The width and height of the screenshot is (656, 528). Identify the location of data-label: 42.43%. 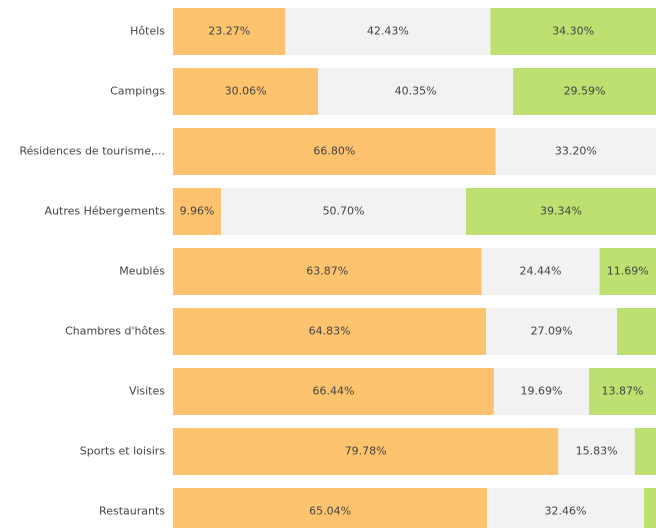
(388, 31).